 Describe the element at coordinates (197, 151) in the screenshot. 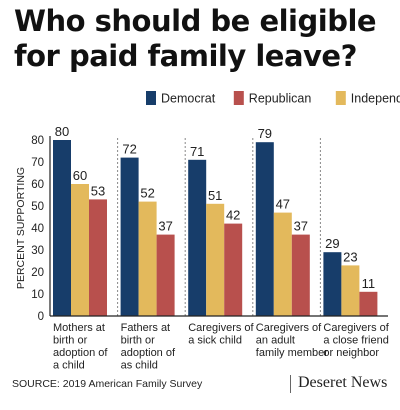

I see `bar-value-label: 71` at that location.